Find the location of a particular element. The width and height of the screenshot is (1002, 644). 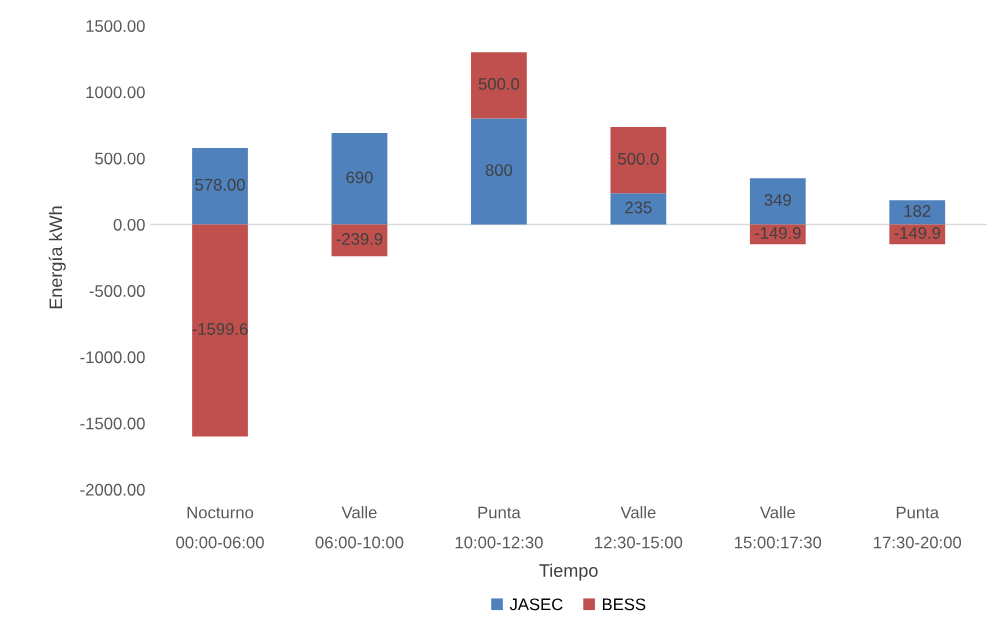

x-tick-label: Nocturno 00:00-06:00 is located at coordinates (220, 527).